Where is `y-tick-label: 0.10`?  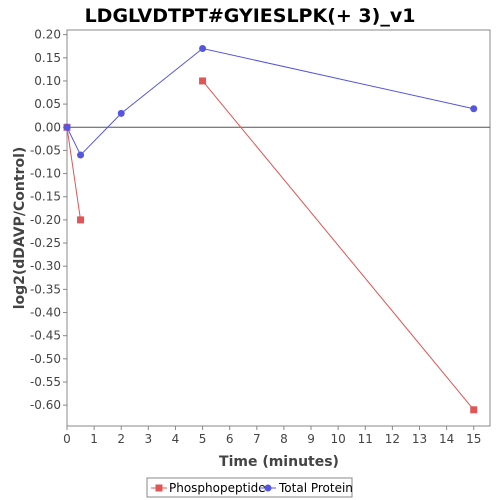
y-tick-label: 0.10 is located at coordinates (47, 81).